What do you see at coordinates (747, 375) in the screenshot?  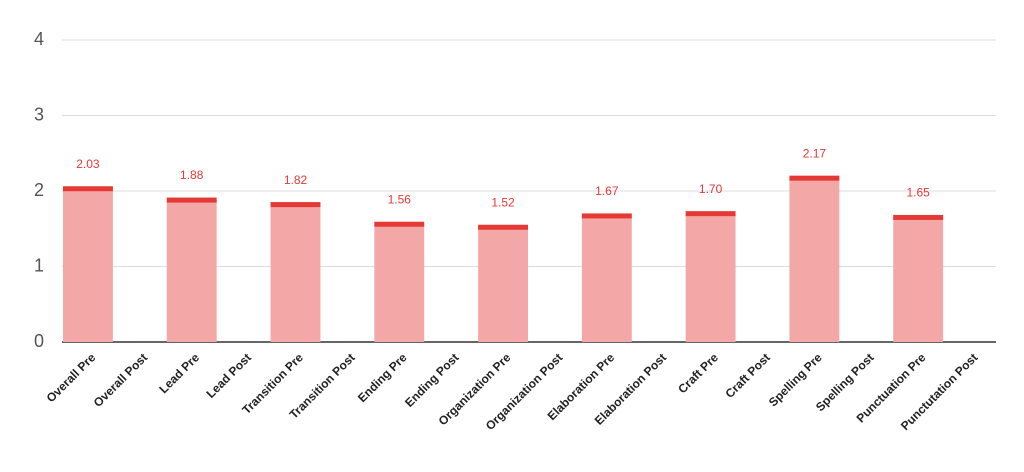 I see `x-tick-label: Craft Post` at bounding box center [747, 375].